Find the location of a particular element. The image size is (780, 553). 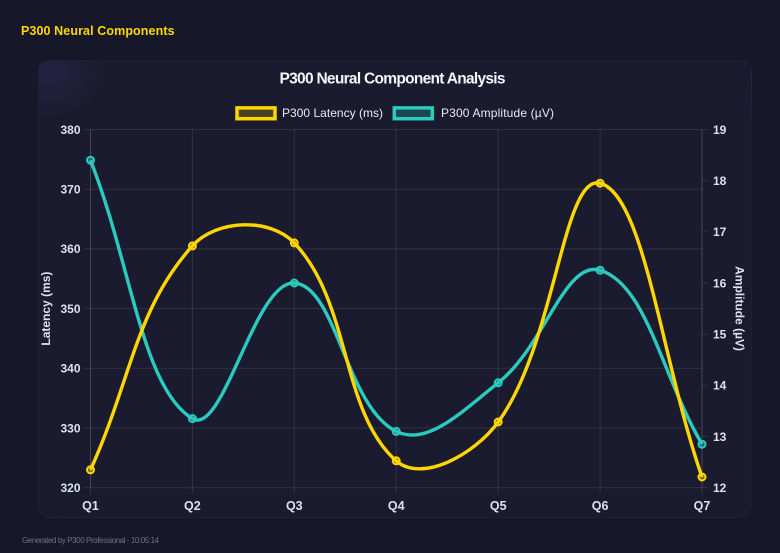

svg-text: 360 is located at coordinates (70, 249).